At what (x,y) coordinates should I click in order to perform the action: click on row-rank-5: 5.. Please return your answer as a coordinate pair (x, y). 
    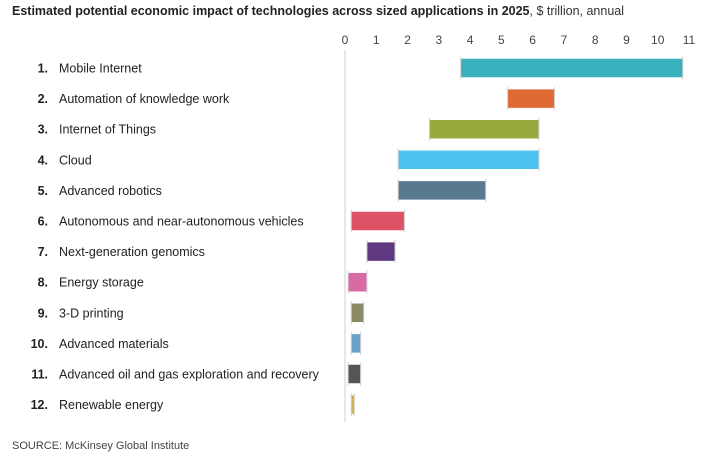
    Looking at the image, I should click on (43, 191).